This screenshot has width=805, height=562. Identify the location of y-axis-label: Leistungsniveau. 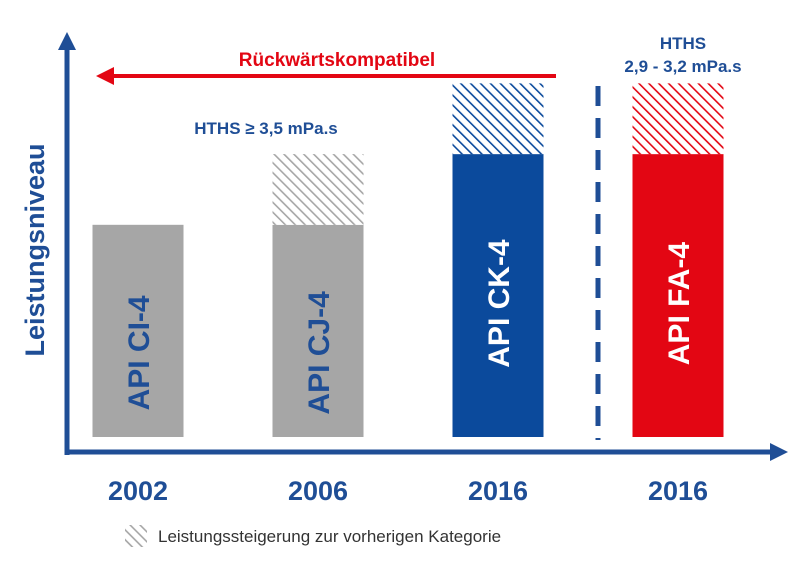
(35, 249).